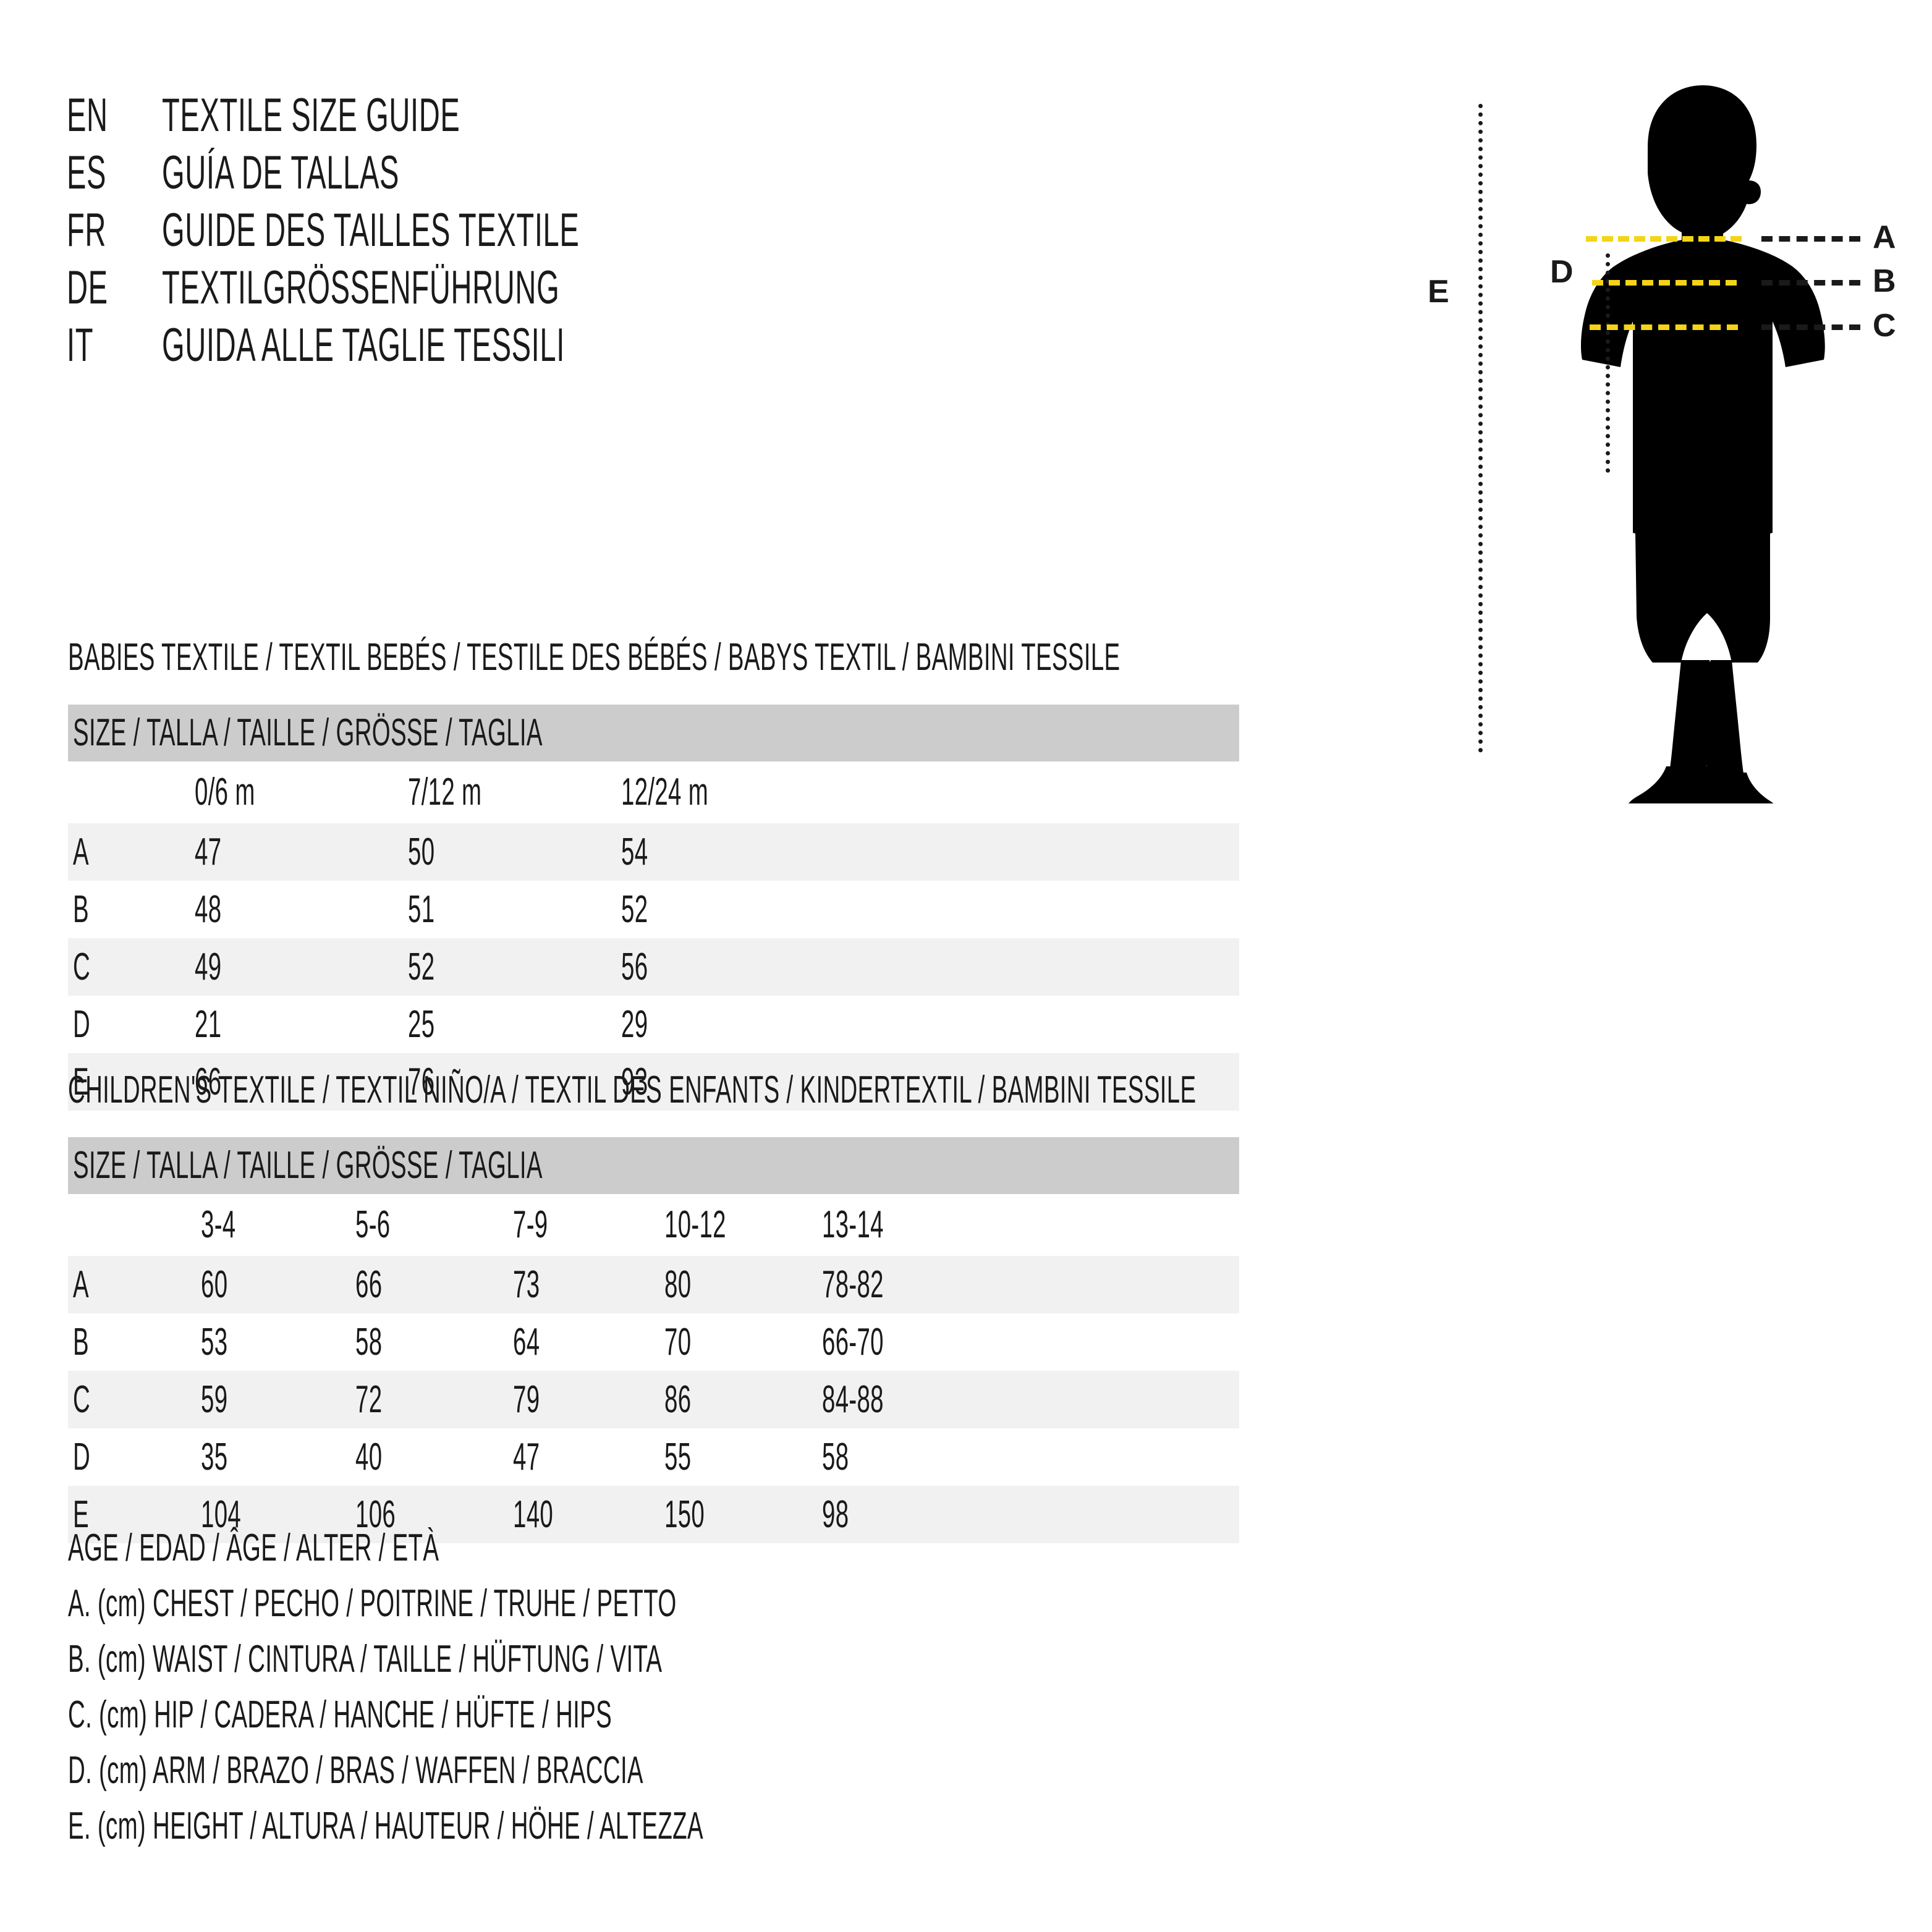 The image size is (1932, 1932). I want to click on table-cell: 55, so click(678, 1457).